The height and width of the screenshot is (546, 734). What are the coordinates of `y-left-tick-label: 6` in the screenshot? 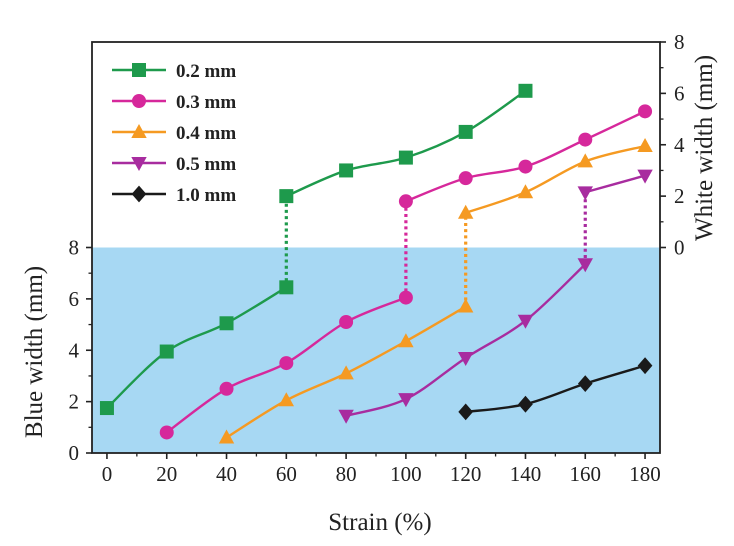 It's located at (74, 299).